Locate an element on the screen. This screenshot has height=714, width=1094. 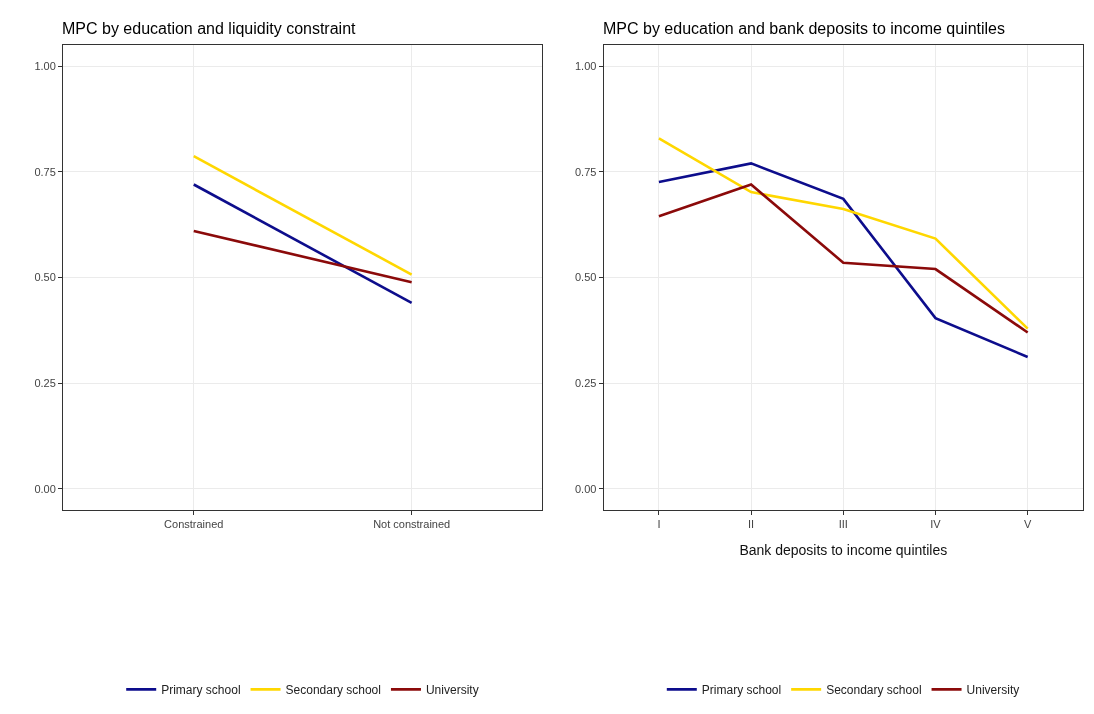
x-tick-label: I is located at coordinates (659, 524).